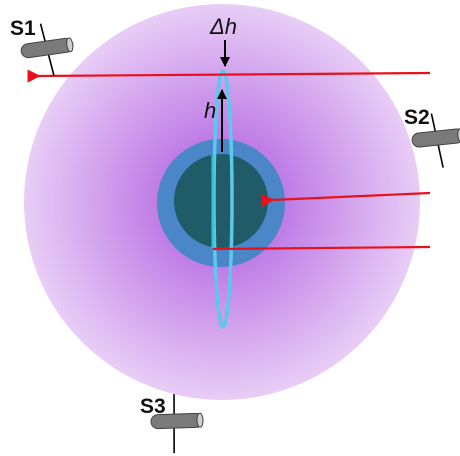 Image resolution: width=460 pixels, height=456 pixels. Describe the element at coordinates (321, 248) in the screenshot. I see `signal-ray-bottom` at that location.